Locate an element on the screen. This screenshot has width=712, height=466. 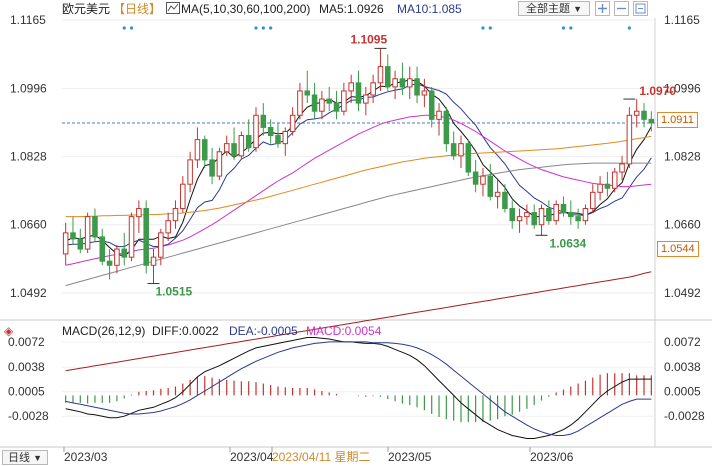
price-tick-left: 1.1165 is located at coordinates (28, 20).